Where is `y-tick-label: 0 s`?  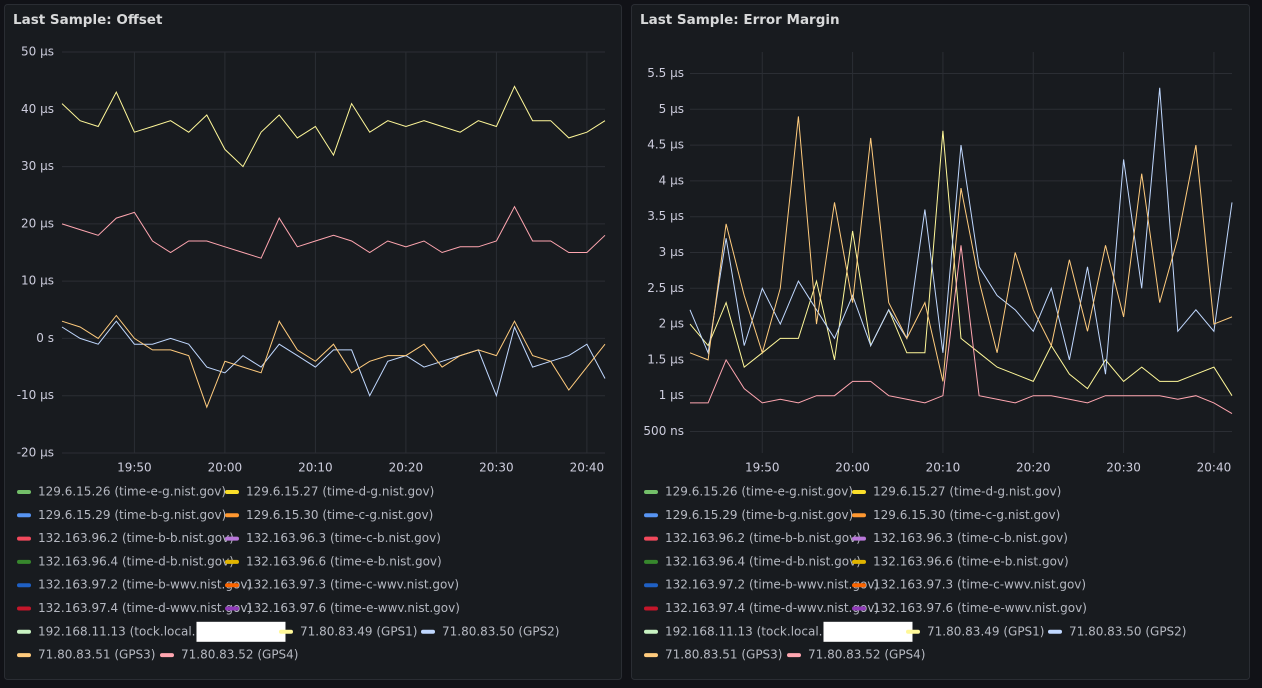
y-tick-label: 0 s is located at coordinates (45, 338).